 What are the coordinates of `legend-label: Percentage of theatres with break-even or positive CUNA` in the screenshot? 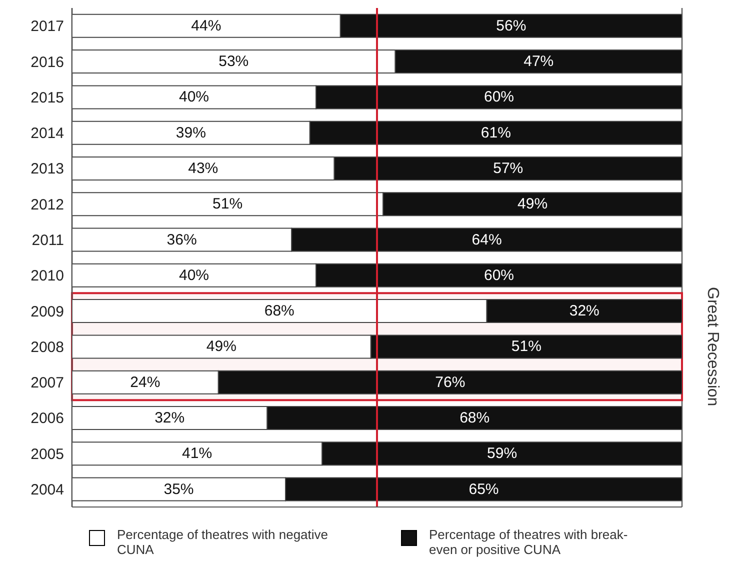 It's located at (529, 542).